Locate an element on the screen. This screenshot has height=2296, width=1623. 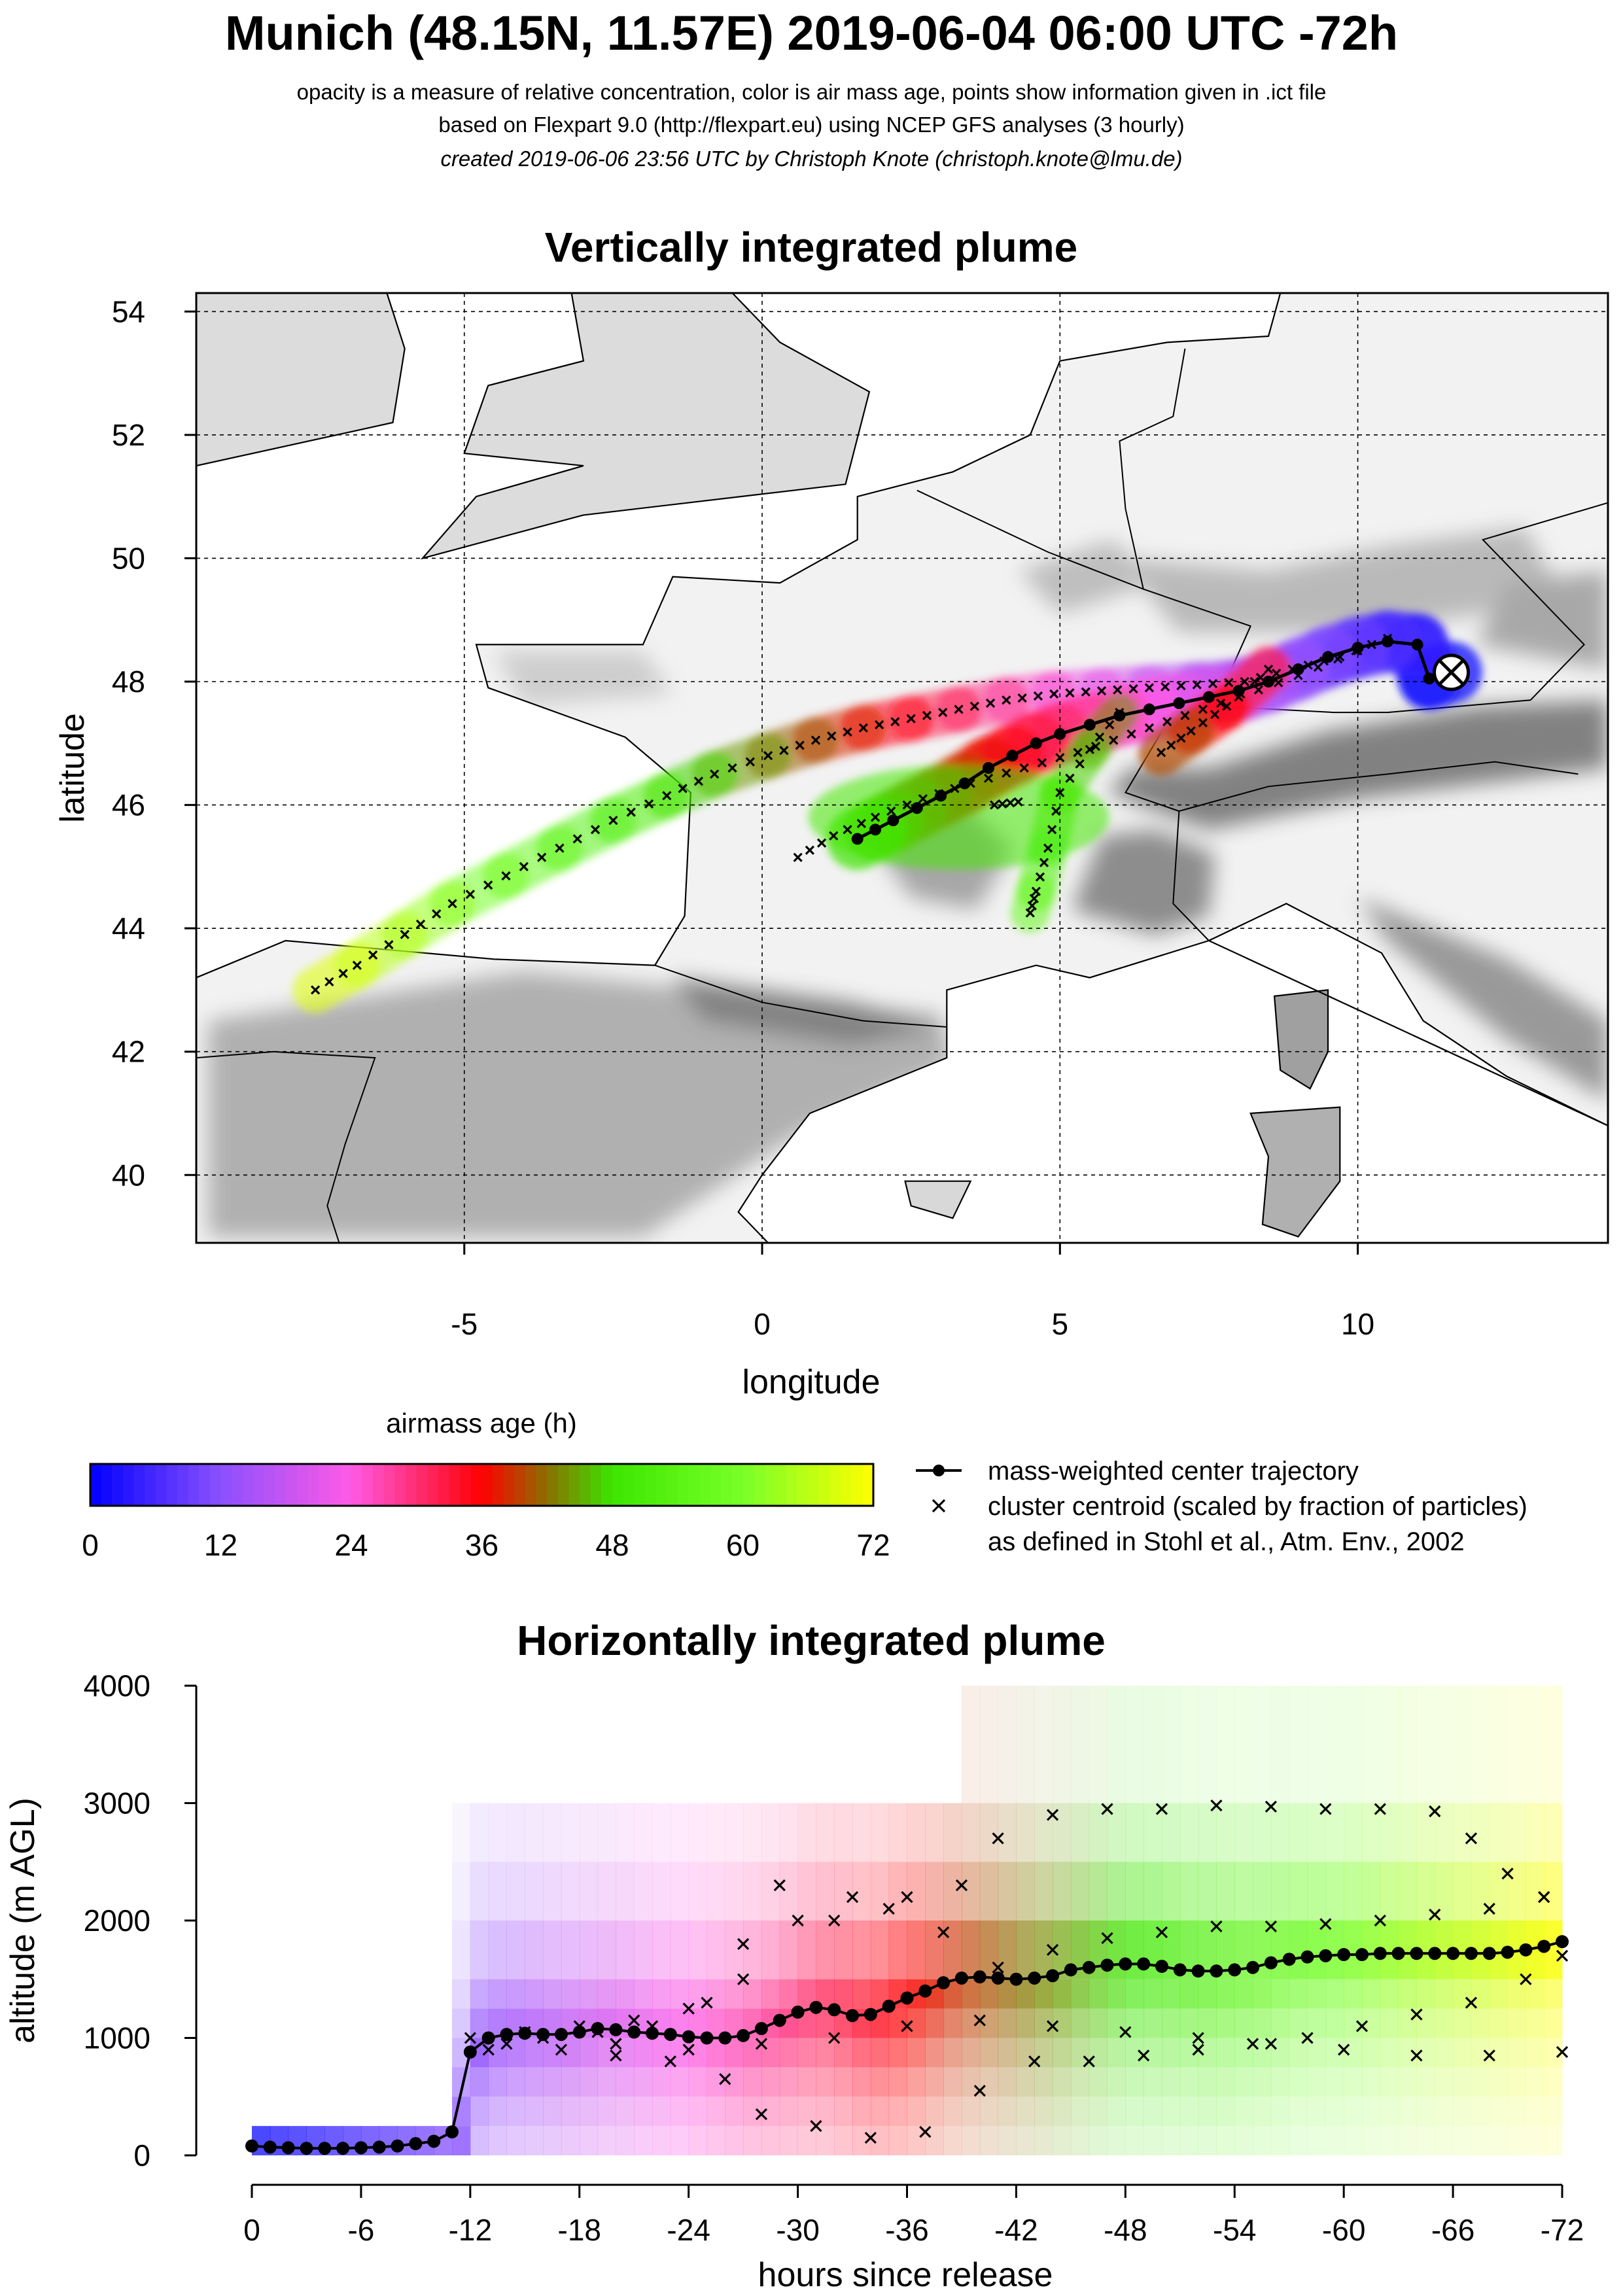
y-tick-label: 50 is located at coordinates (128, 558).